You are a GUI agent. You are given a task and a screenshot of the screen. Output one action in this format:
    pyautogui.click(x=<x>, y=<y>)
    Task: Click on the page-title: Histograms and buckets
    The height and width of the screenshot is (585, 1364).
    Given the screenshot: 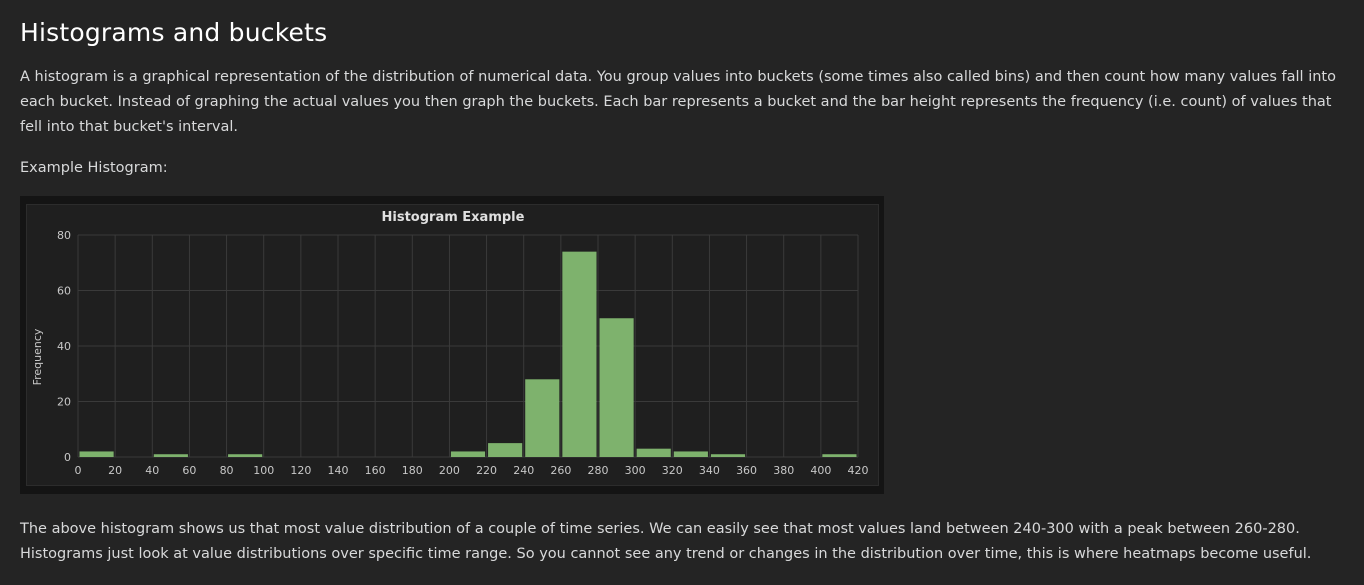 What is the action you would take?
    pyautogui.click(x=174, y=32)
    